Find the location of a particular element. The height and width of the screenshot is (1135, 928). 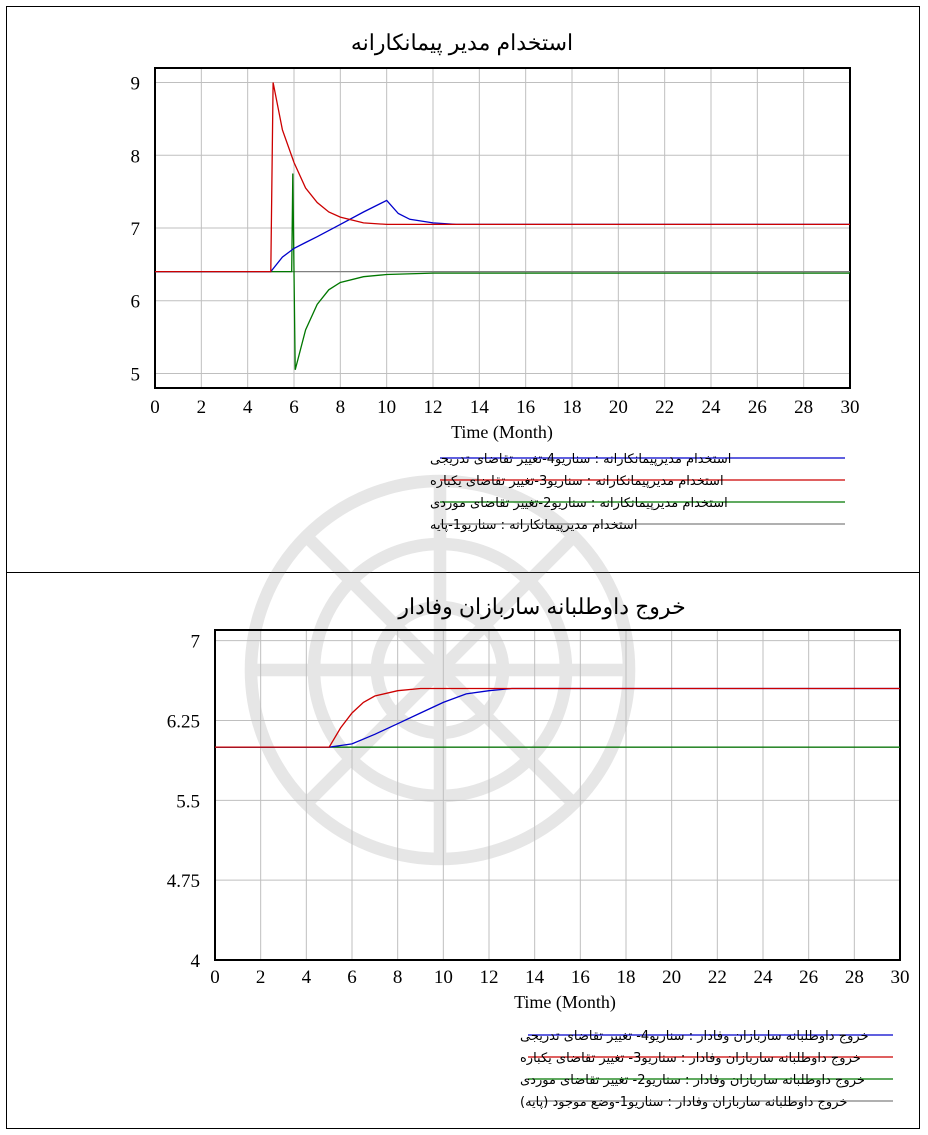

chart-2-xtick-label: 14 is located at coordinates (535, 977).